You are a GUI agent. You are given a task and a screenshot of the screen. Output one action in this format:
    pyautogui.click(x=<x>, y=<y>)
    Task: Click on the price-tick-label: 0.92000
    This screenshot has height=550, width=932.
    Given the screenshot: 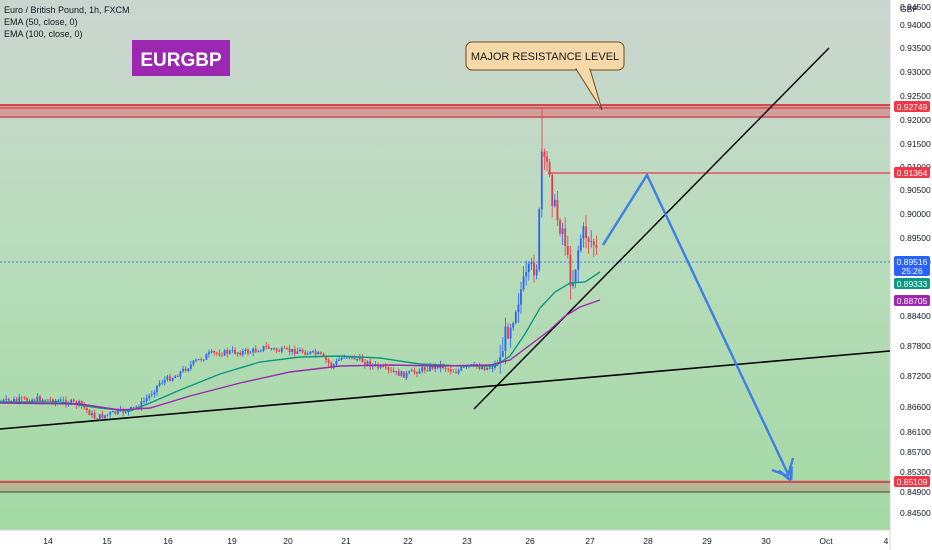 What is the action you would take?
    pyautogui.click(x=915, y=120)
    